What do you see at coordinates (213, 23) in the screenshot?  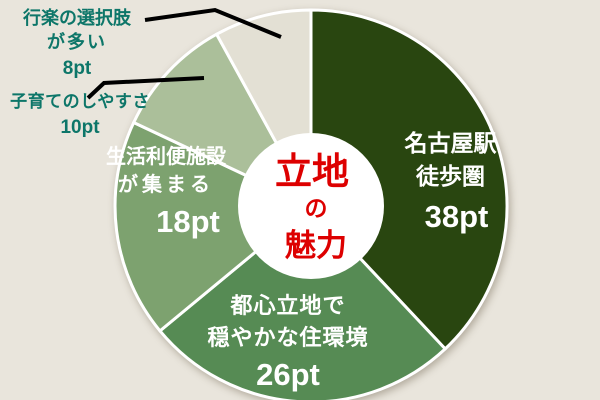 I see `callout-line-leisure` at bounding box center [213, 23].